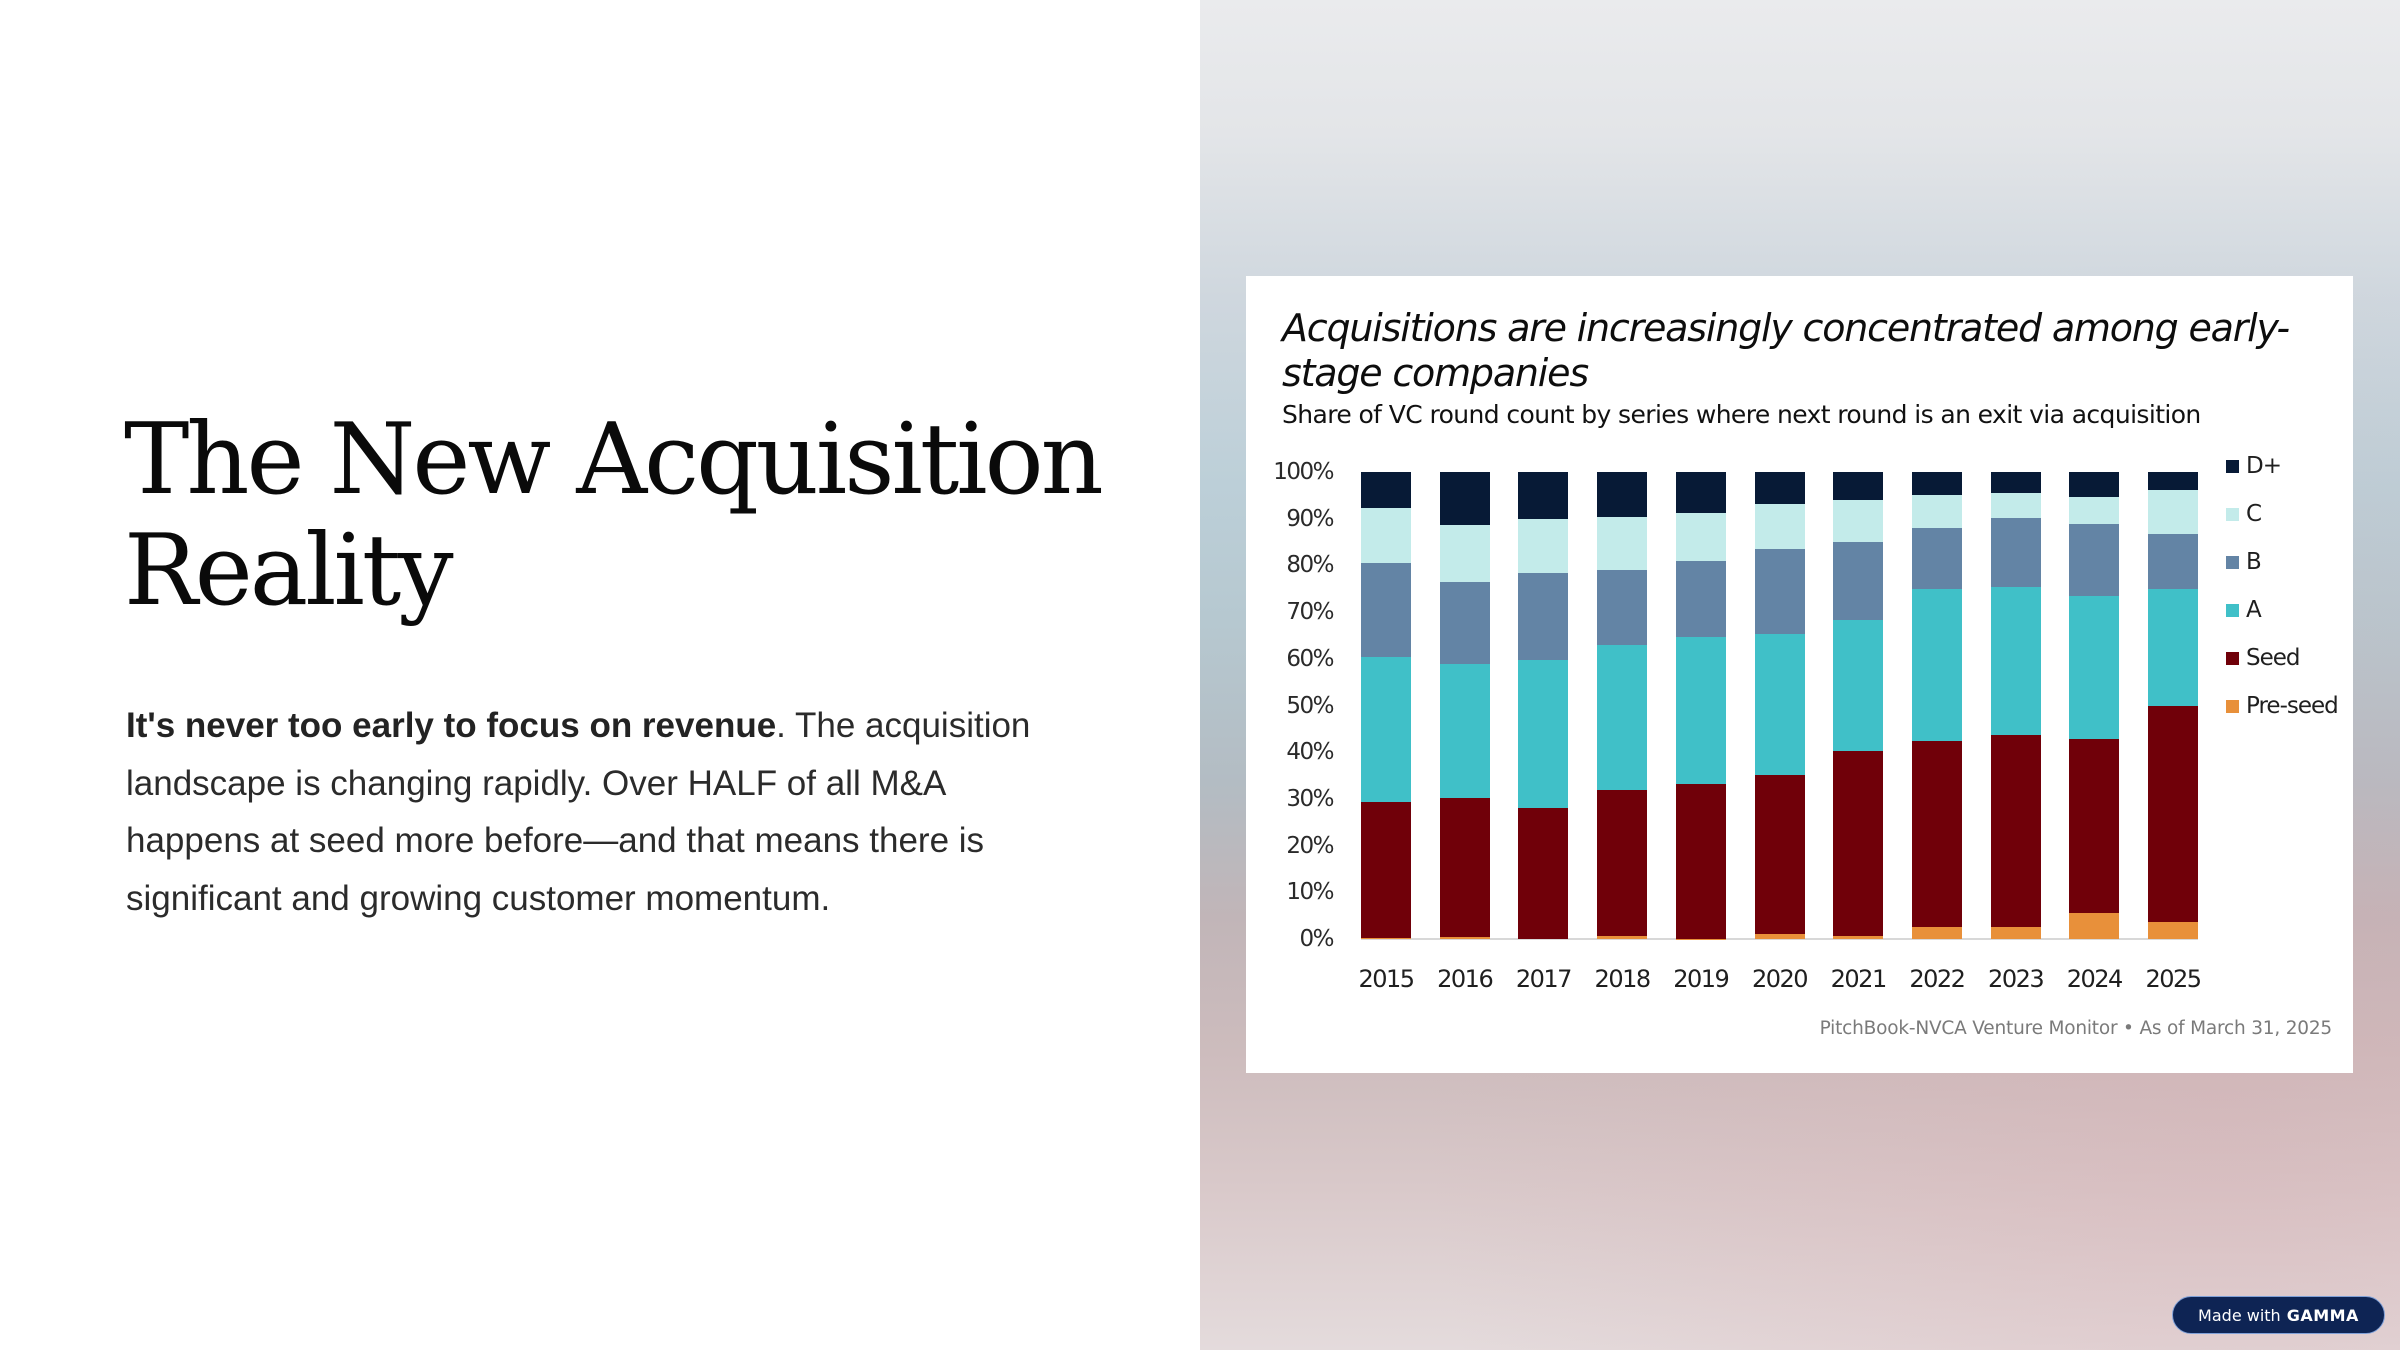 The height and width of the screenshot is (1350, 2400). What do you see at coordinates (1859, 979) in the screenshot?
I see `x-axis-tick-label: 2021` at bounding box center [1859, 979].